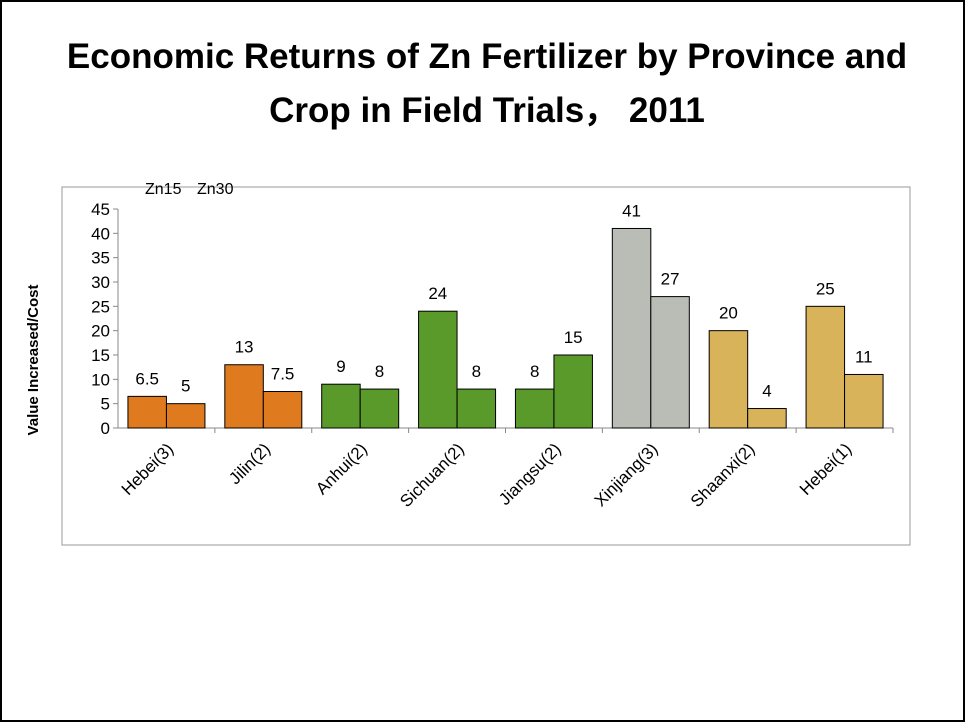  Describe the element at coordinates (100, 355) in the screenshot. I see `y-tick-label: 15` at that location.